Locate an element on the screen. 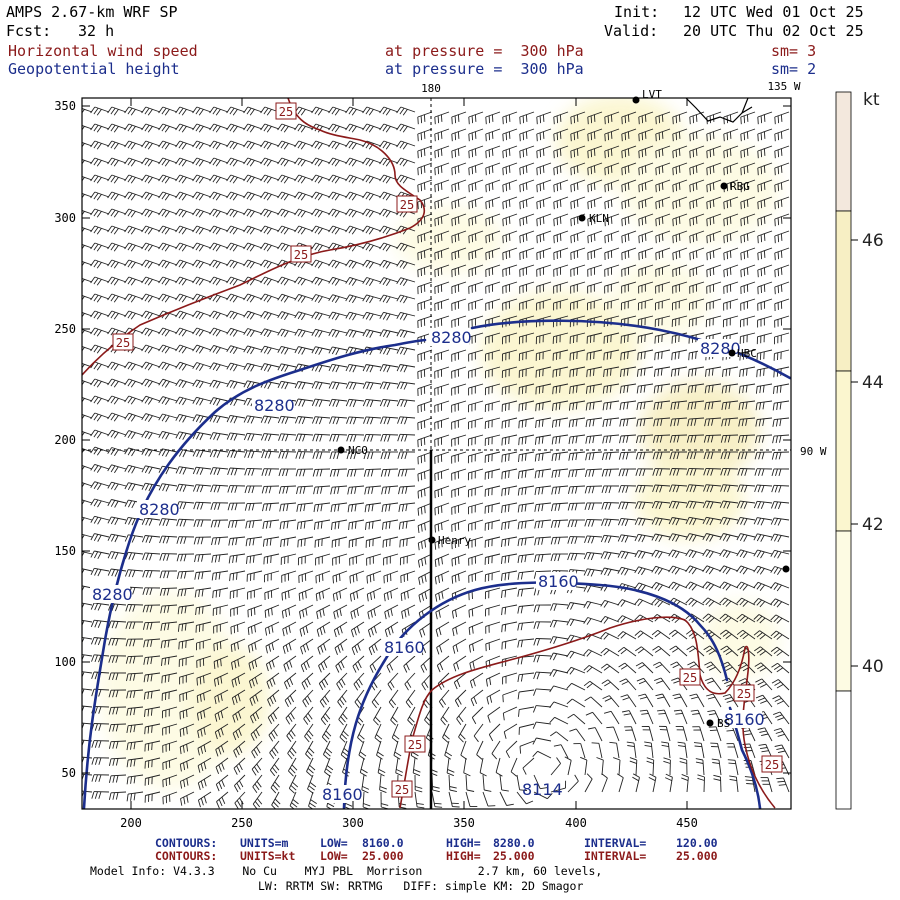  wind-contour-label: 25 is located at coordinates (415, 744).